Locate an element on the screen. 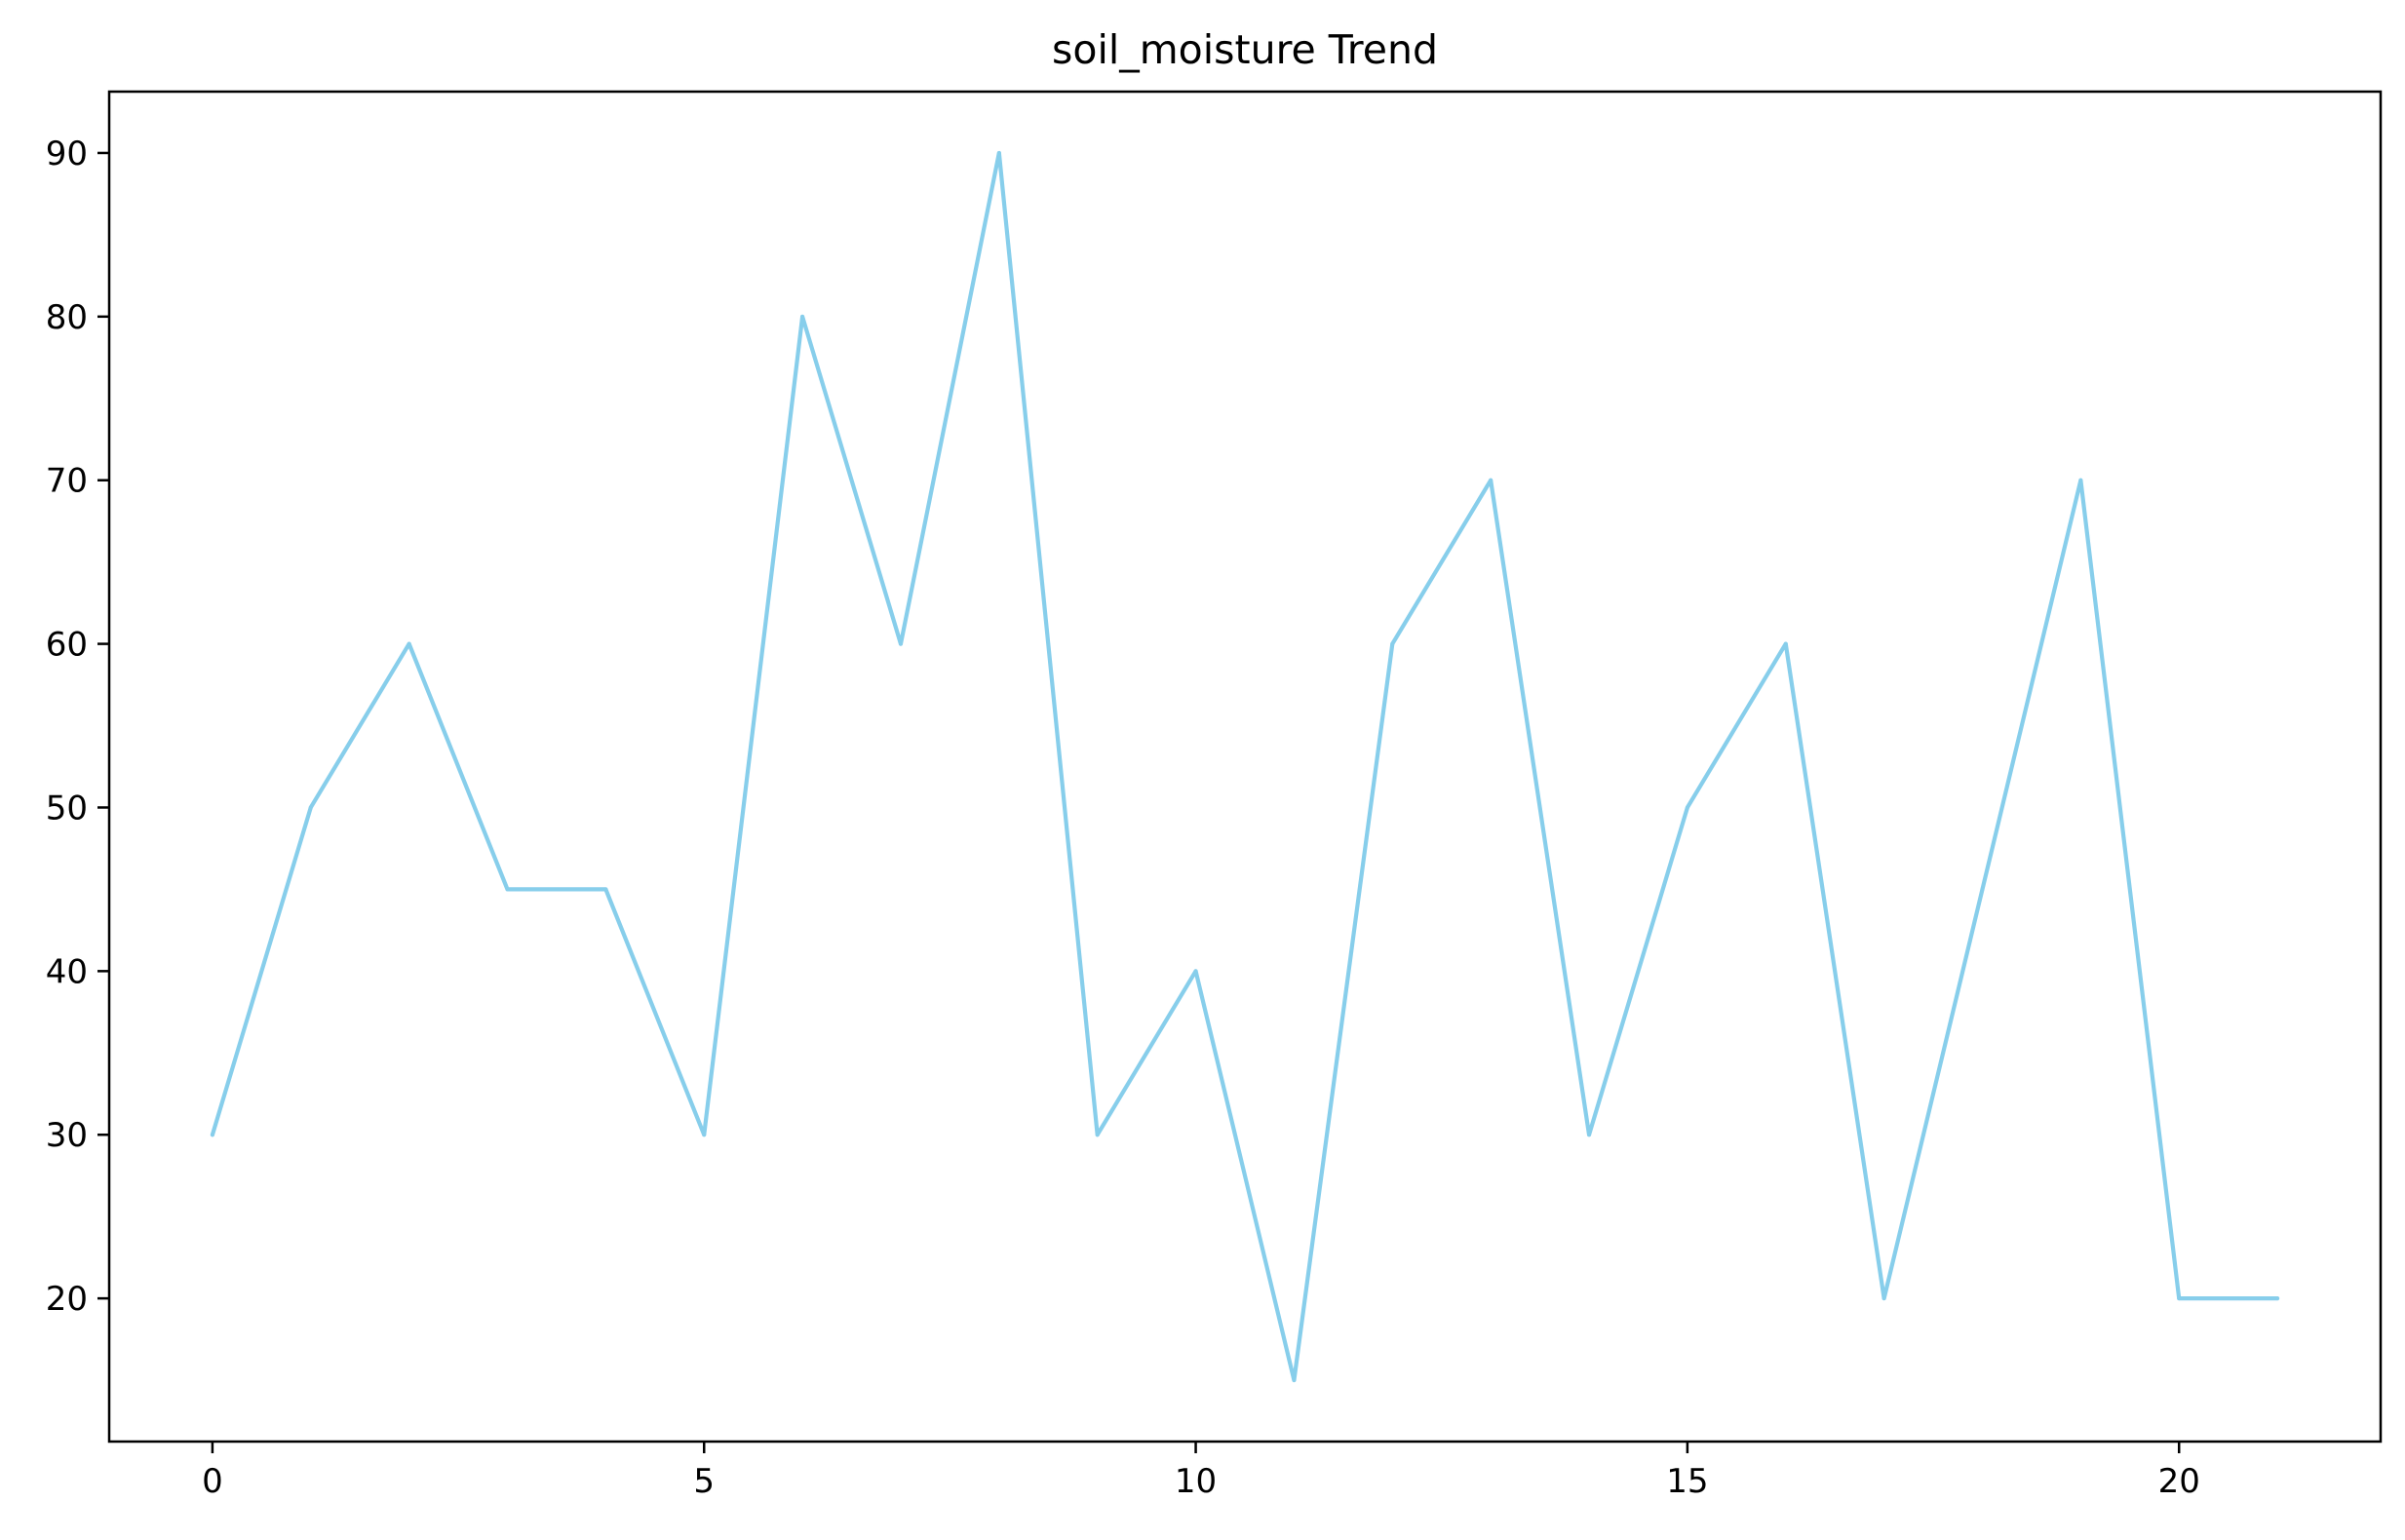 The image size is (2405, 1540). x-tick-label: 0 is located at coordinates (212, 1481).